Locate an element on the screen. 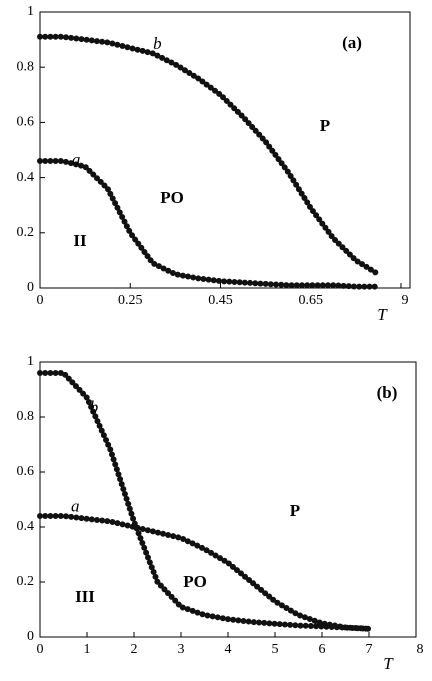  x-tick-label: 3 is located at coordinates (181, 649).